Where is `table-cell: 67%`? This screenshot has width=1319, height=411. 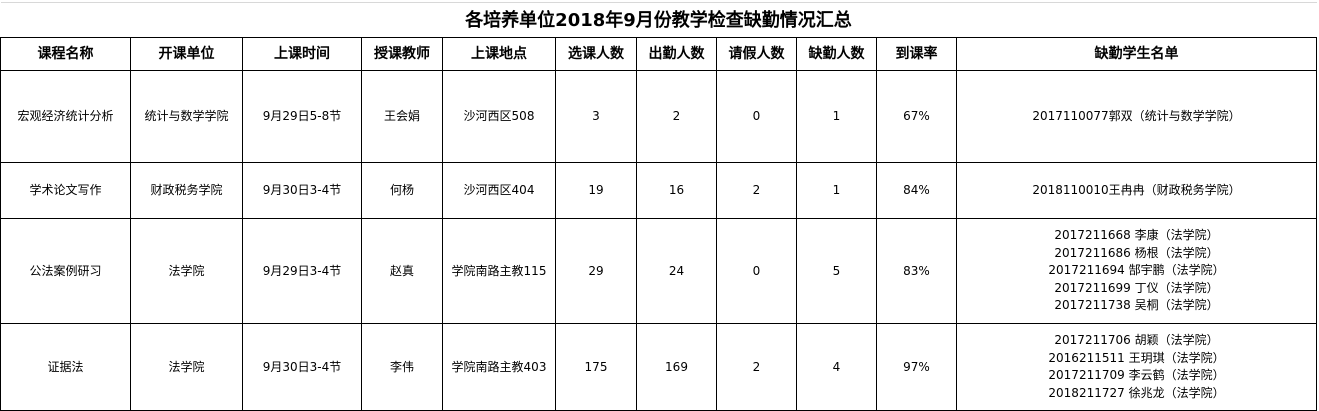
table-cell: 67% is located at coordinates (916, 116).